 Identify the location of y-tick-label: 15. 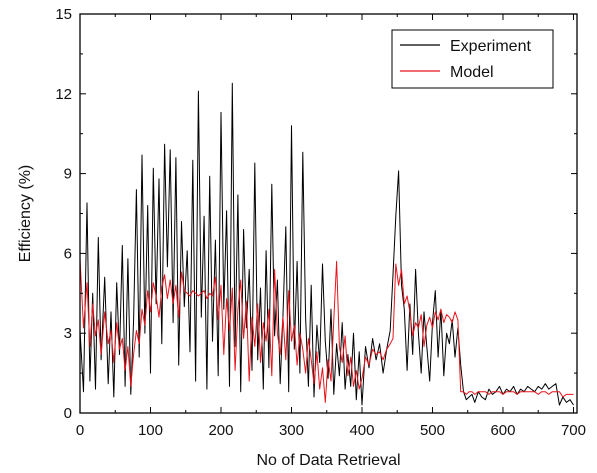
(63, 14).